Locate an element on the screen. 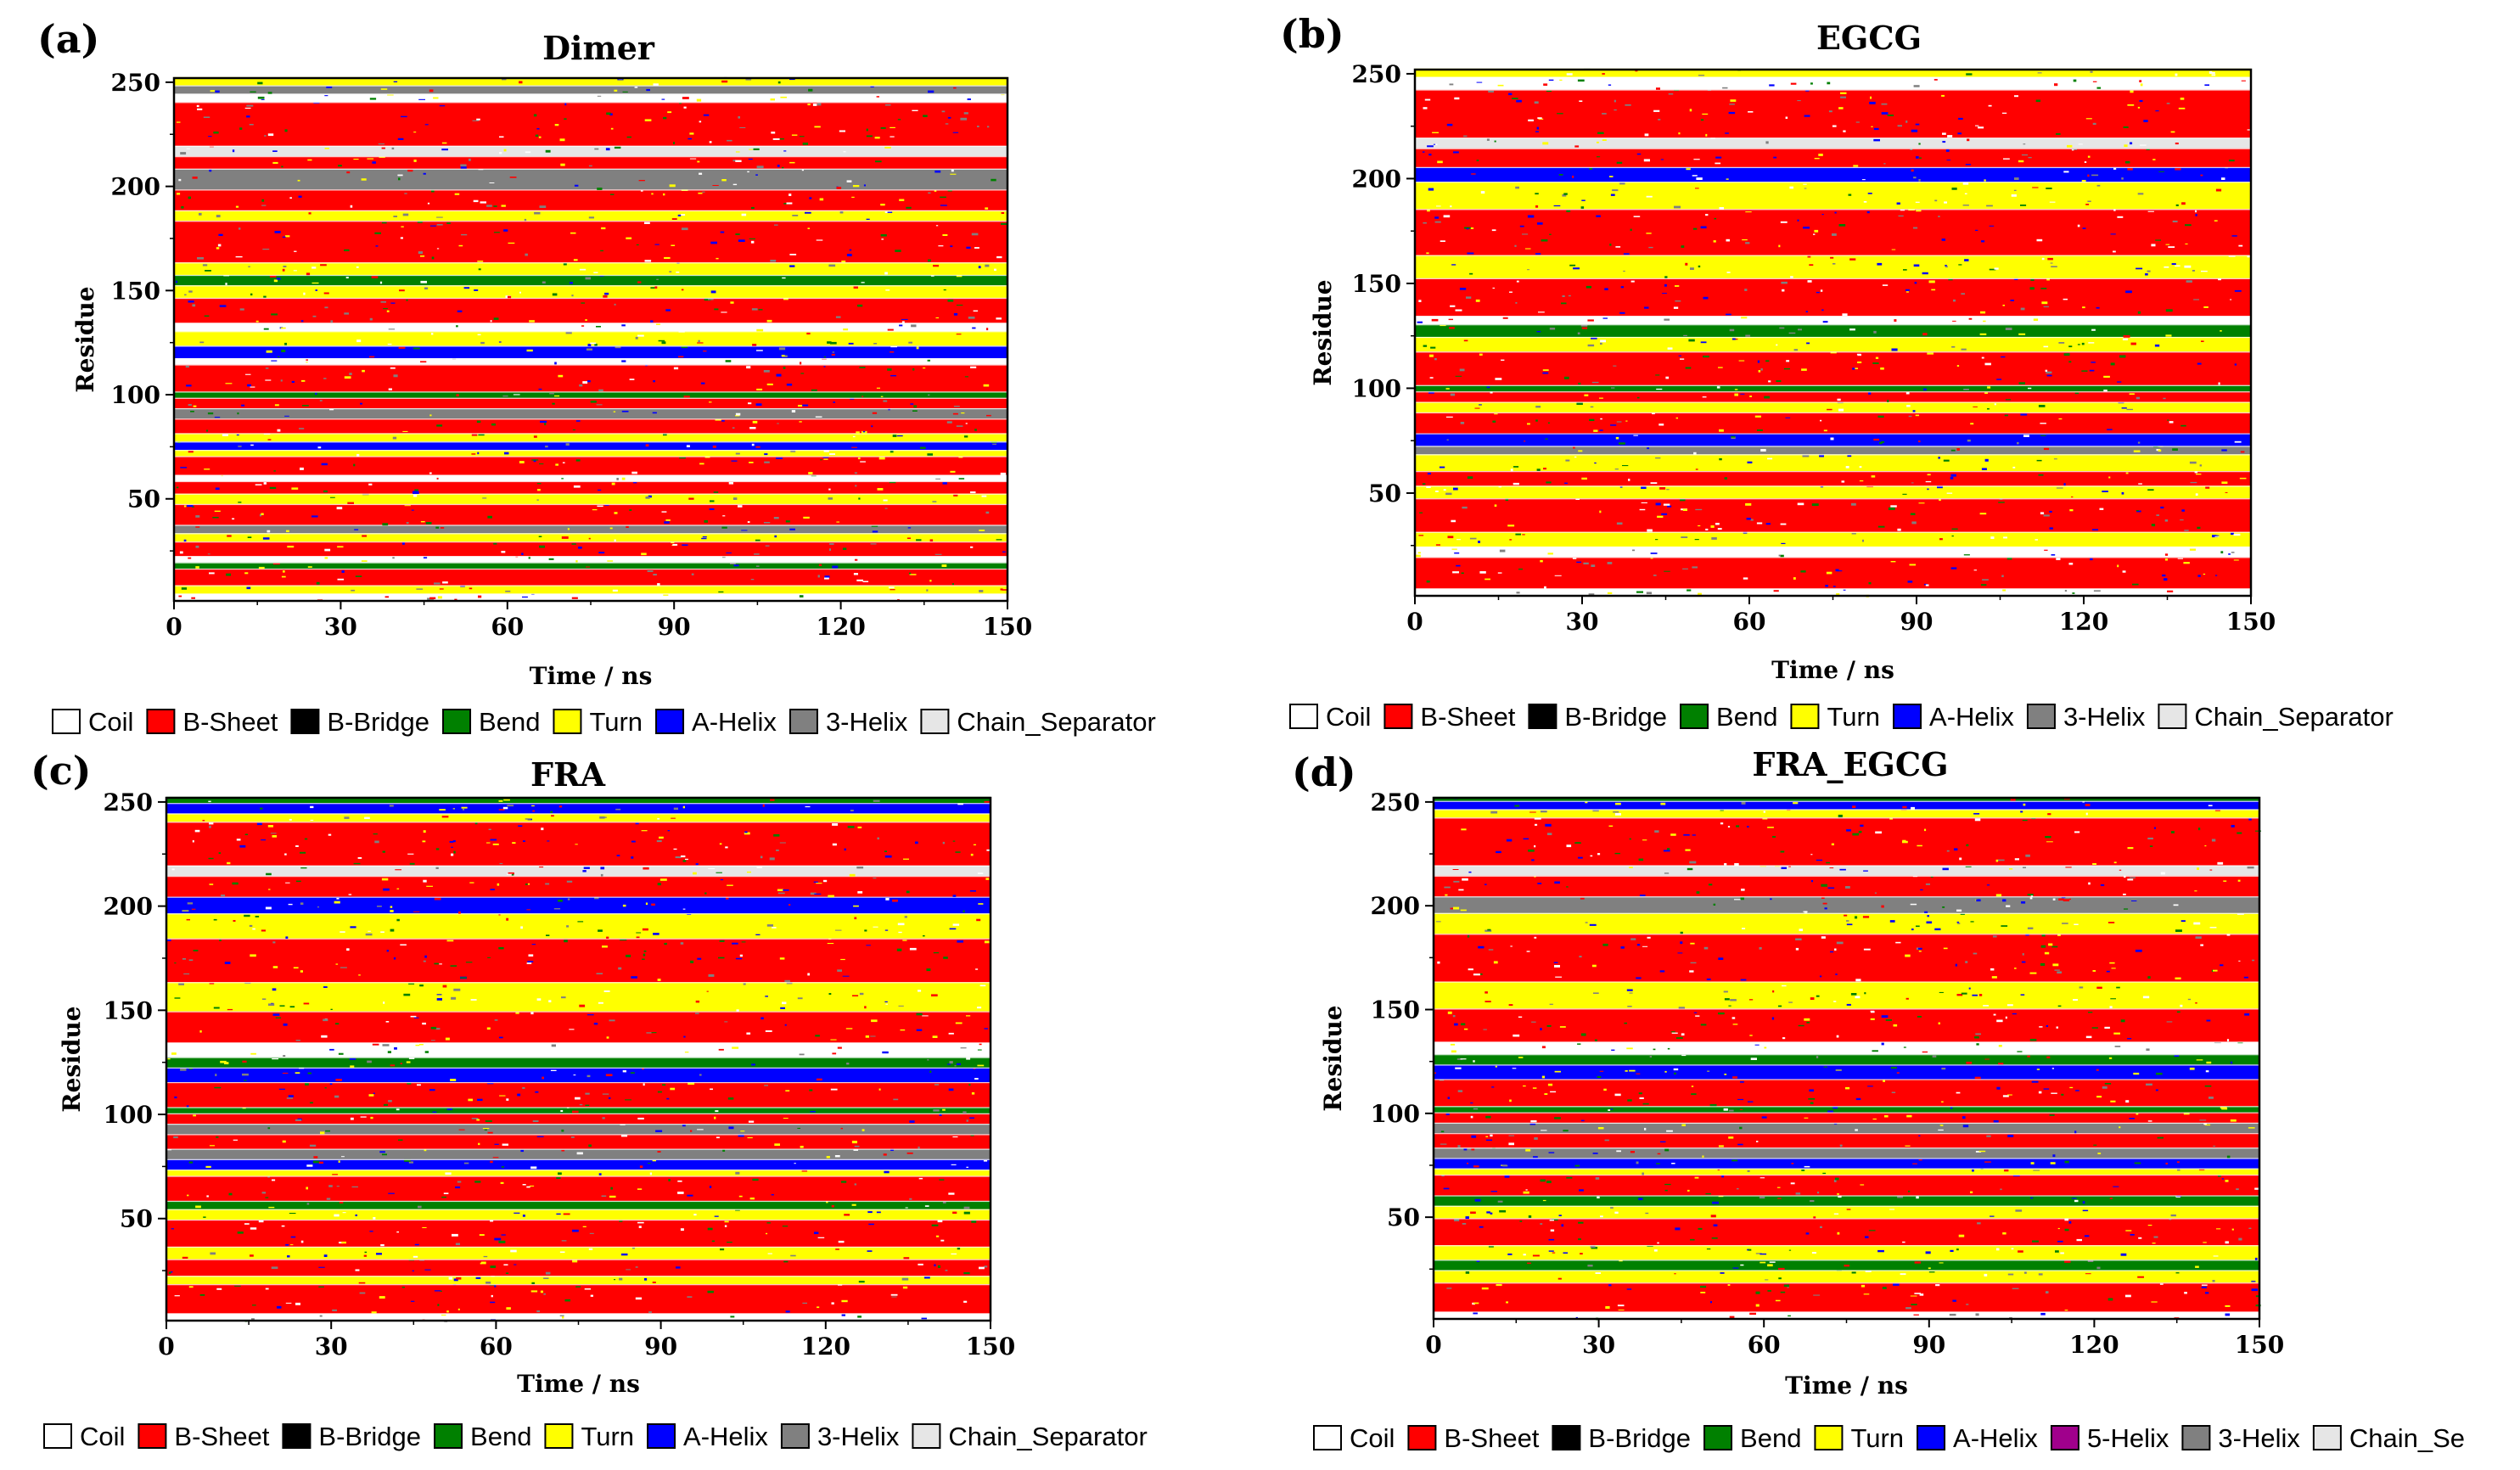 This screenshot has height=1470, width=2520. legend-label: Turn is located at coordinates (1877, 1438).